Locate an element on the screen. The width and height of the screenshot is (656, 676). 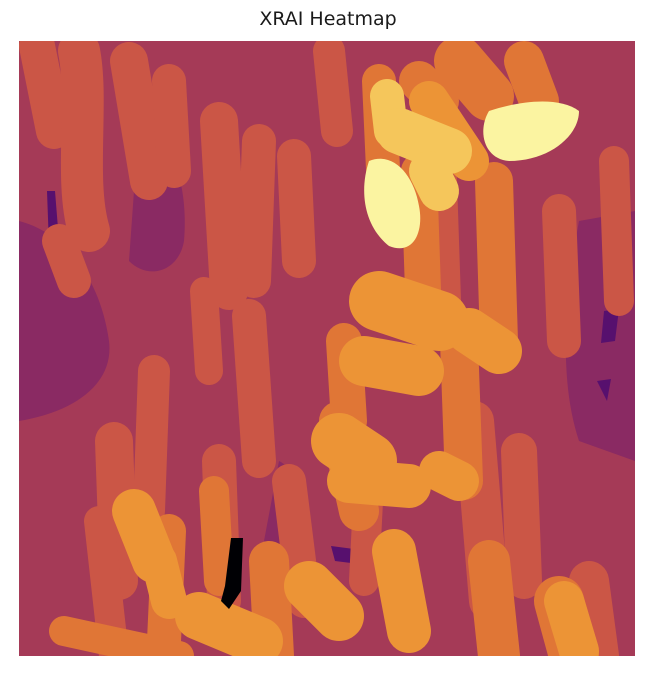
figure-title: XRAI Heatmap is located at coordinates (328, 19).